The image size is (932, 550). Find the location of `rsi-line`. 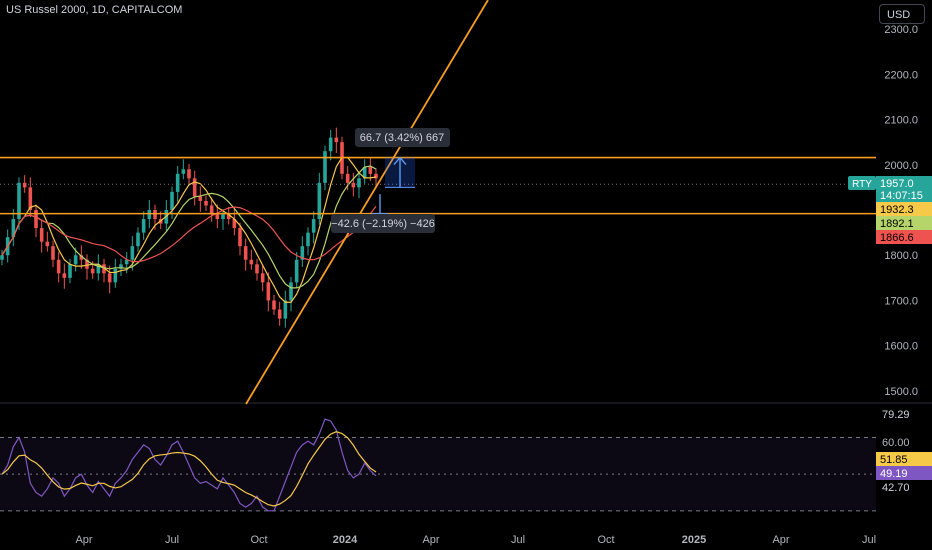

rsi-line is located at coordinates (189, 465).